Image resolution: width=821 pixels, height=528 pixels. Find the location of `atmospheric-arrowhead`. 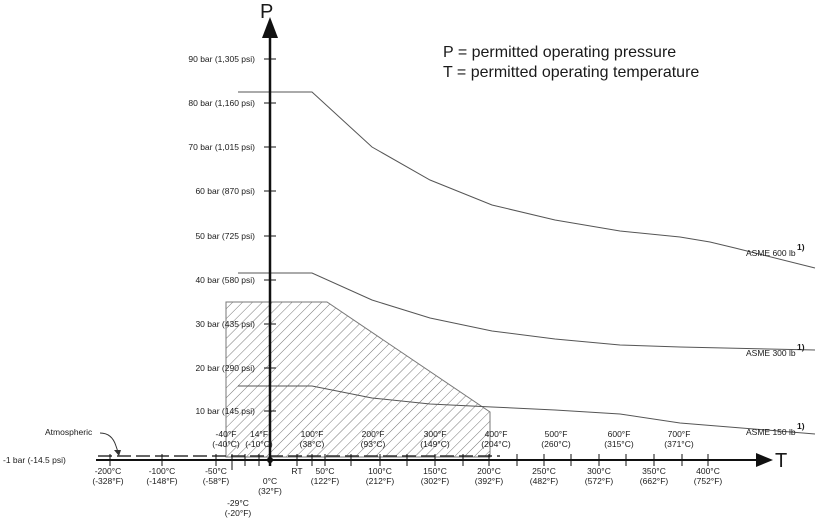

atmospheric-arrowhead is located at coordinates (117, 453).